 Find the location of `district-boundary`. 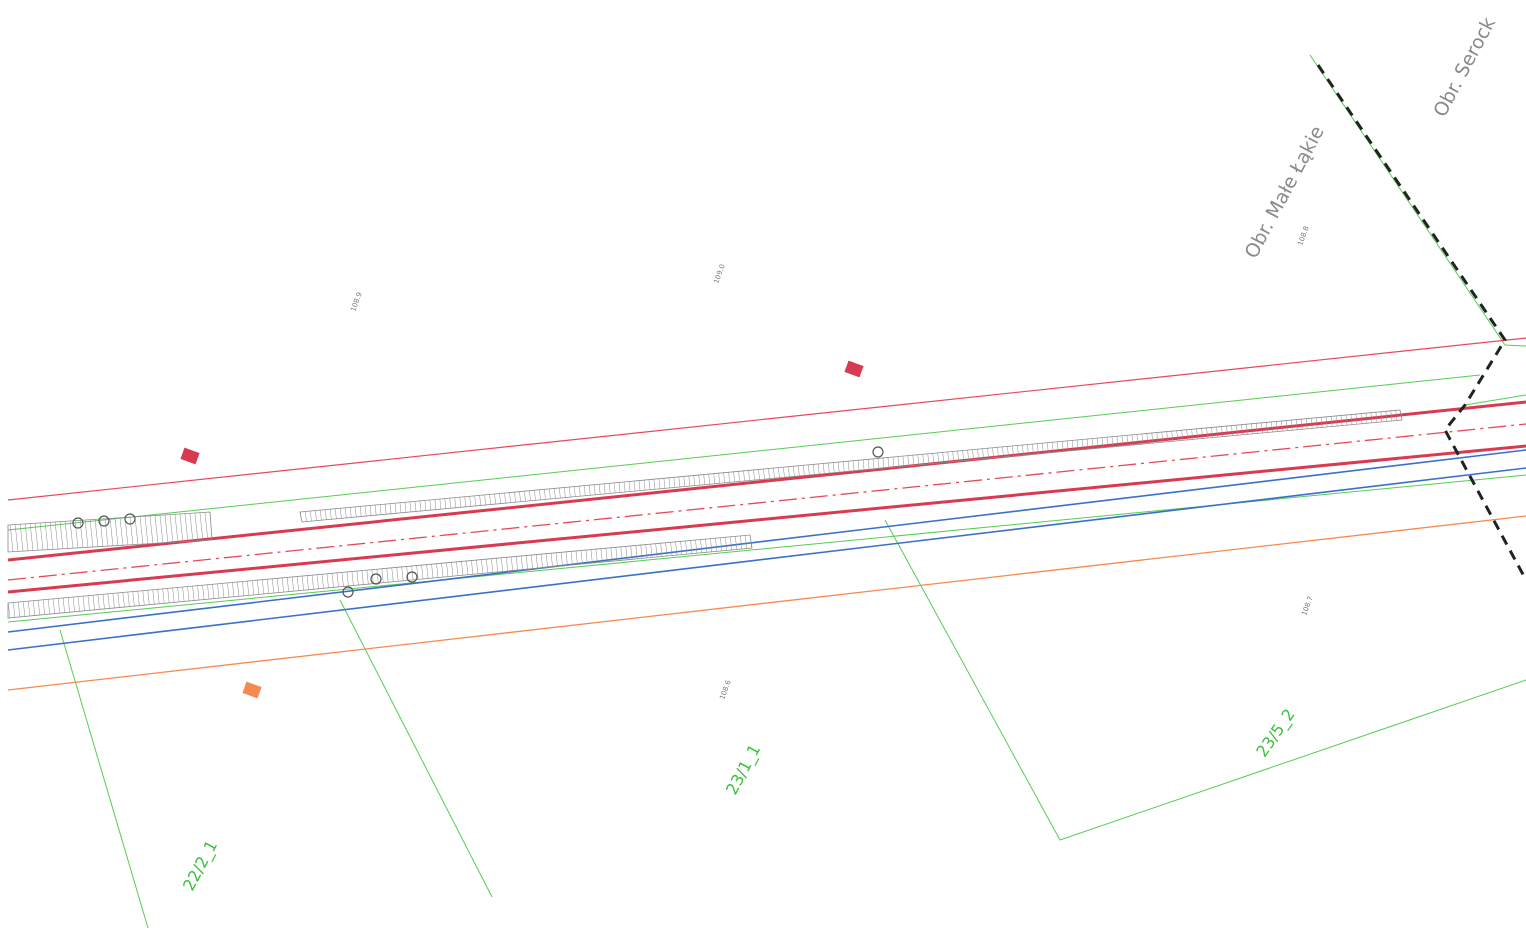

district-boundary is located at coordinates (1421, 322).